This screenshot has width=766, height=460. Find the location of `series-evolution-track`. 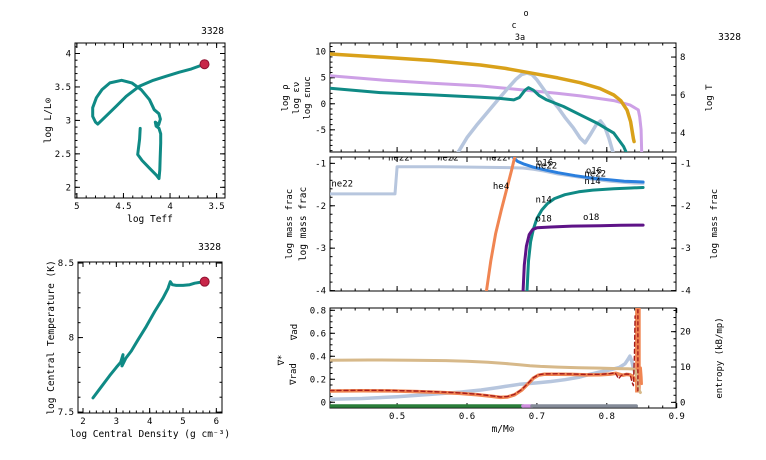

series-evolution-track is located at coordinates (148, 121).